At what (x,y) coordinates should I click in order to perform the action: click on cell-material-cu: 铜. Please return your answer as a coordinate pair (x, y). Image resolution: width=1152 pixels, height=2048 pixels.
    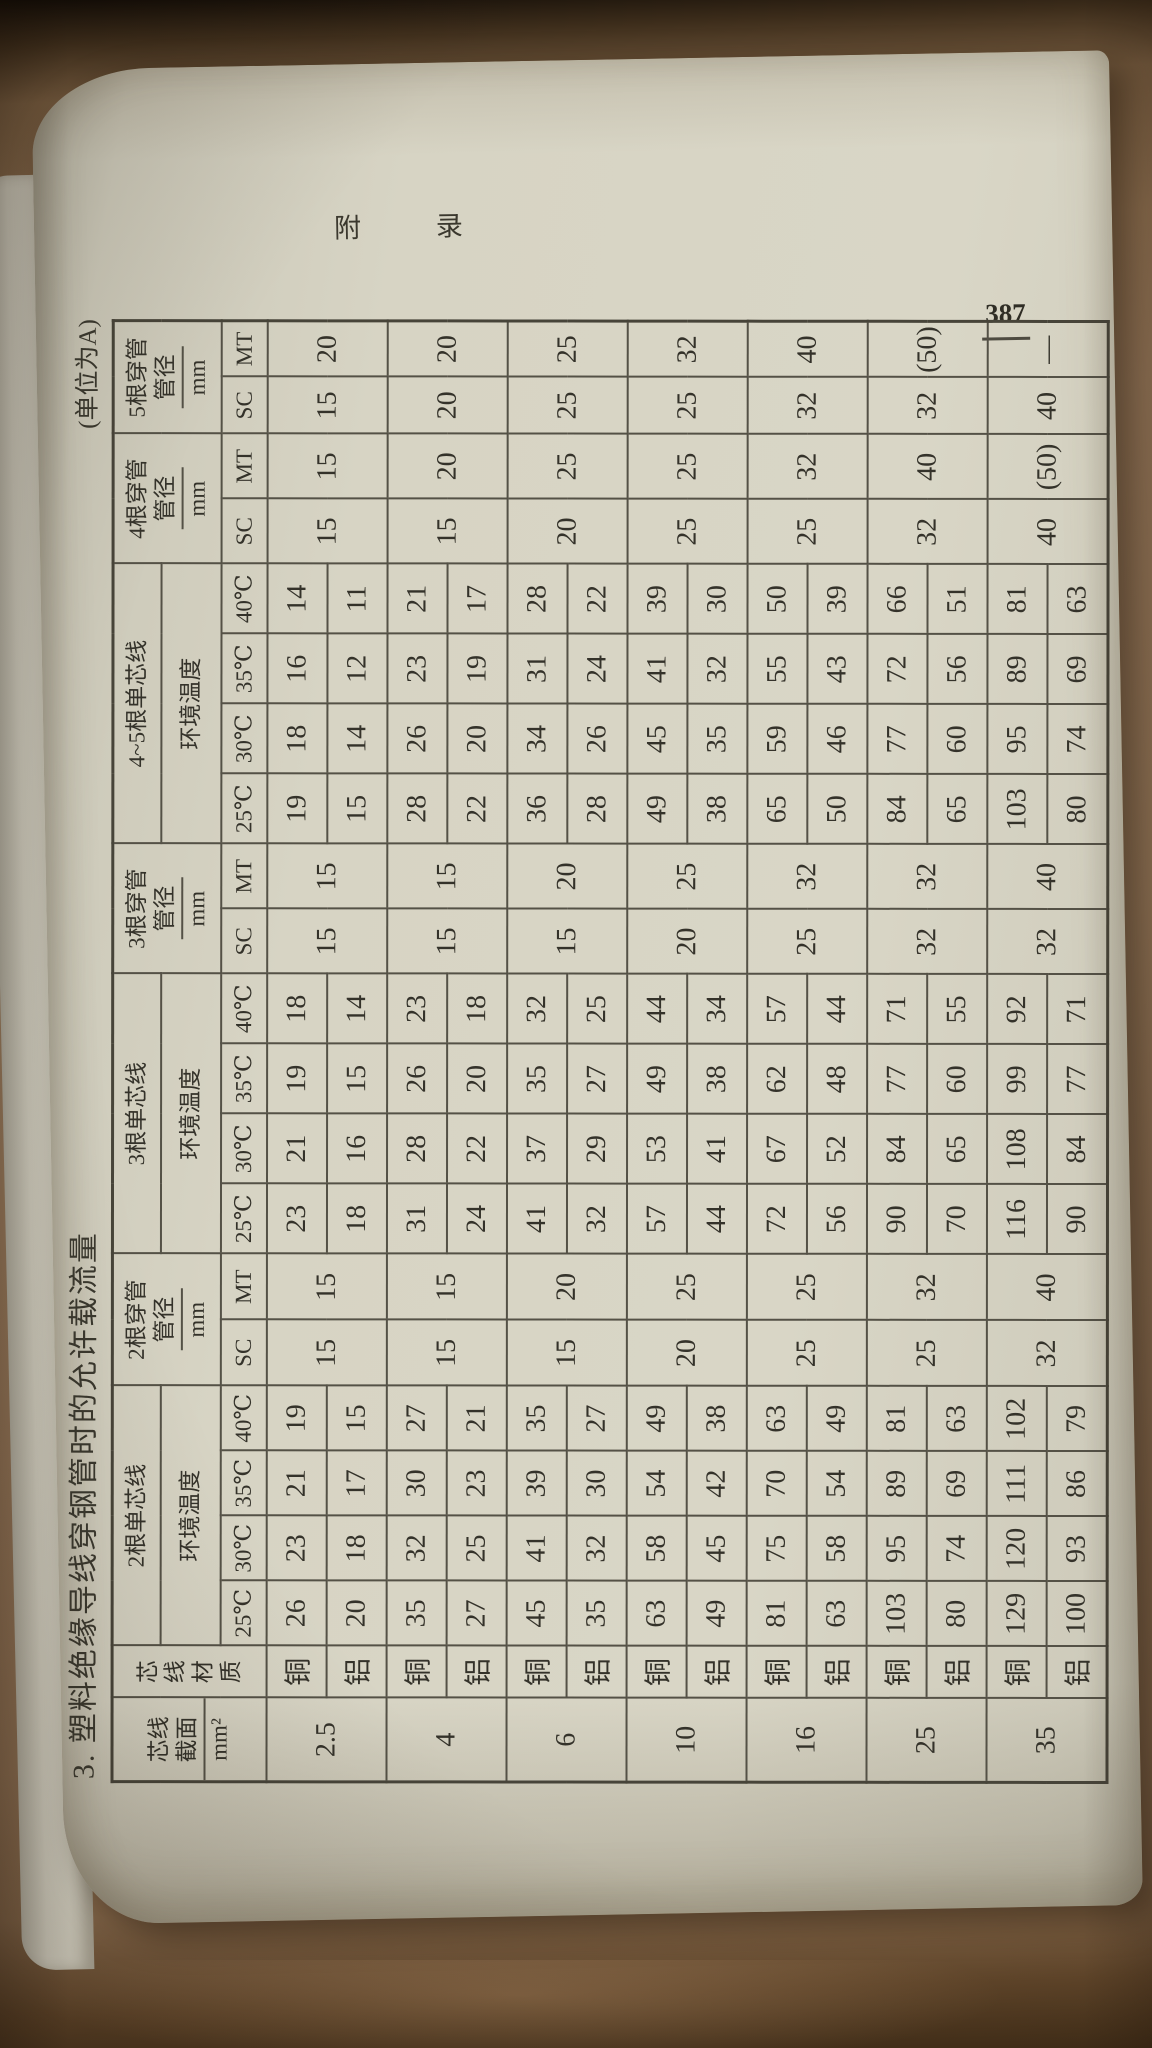
    Looking at the image, I should click on (296, 1671).